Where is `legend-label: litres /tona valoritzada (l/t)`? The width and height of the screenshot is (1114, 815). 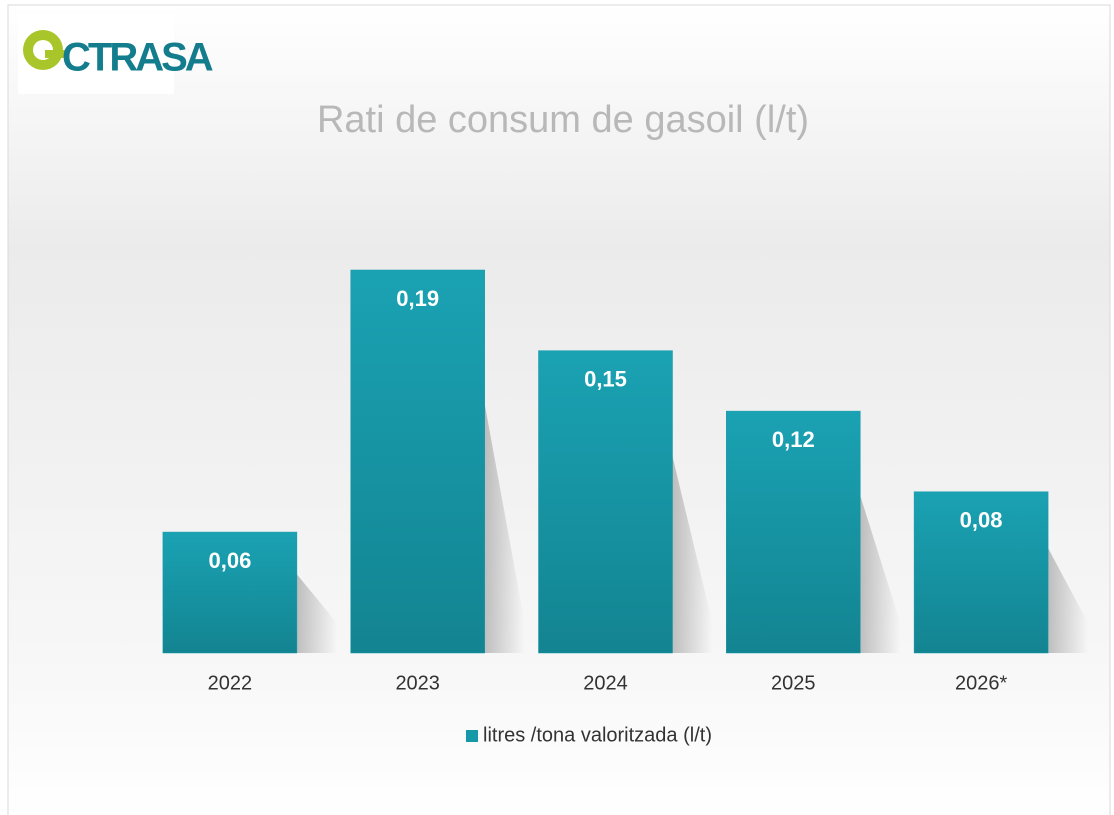 legend-label: litres /tona valoritzada (l/t) is located at coordinates (597, 735).